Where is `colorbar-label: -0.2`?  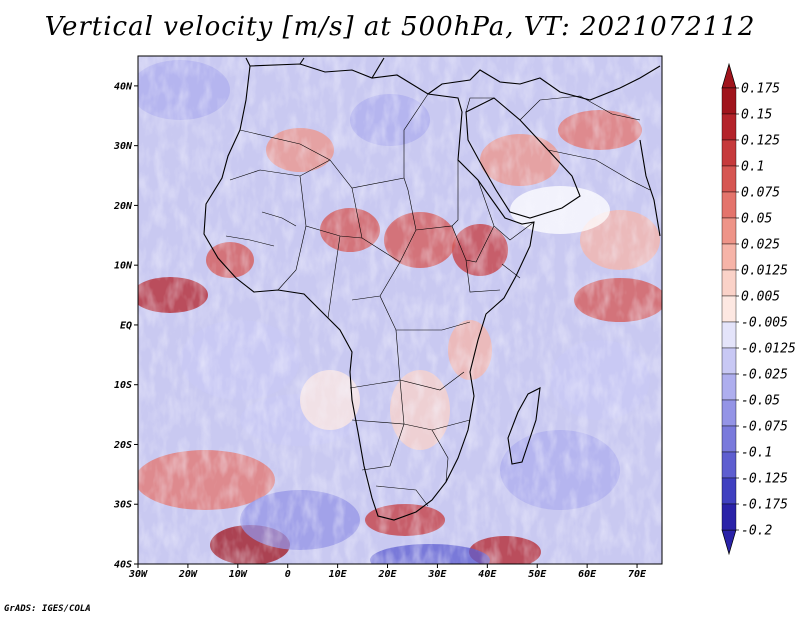
colorbar-label: -0.2 is located at coordinates (756, 531).